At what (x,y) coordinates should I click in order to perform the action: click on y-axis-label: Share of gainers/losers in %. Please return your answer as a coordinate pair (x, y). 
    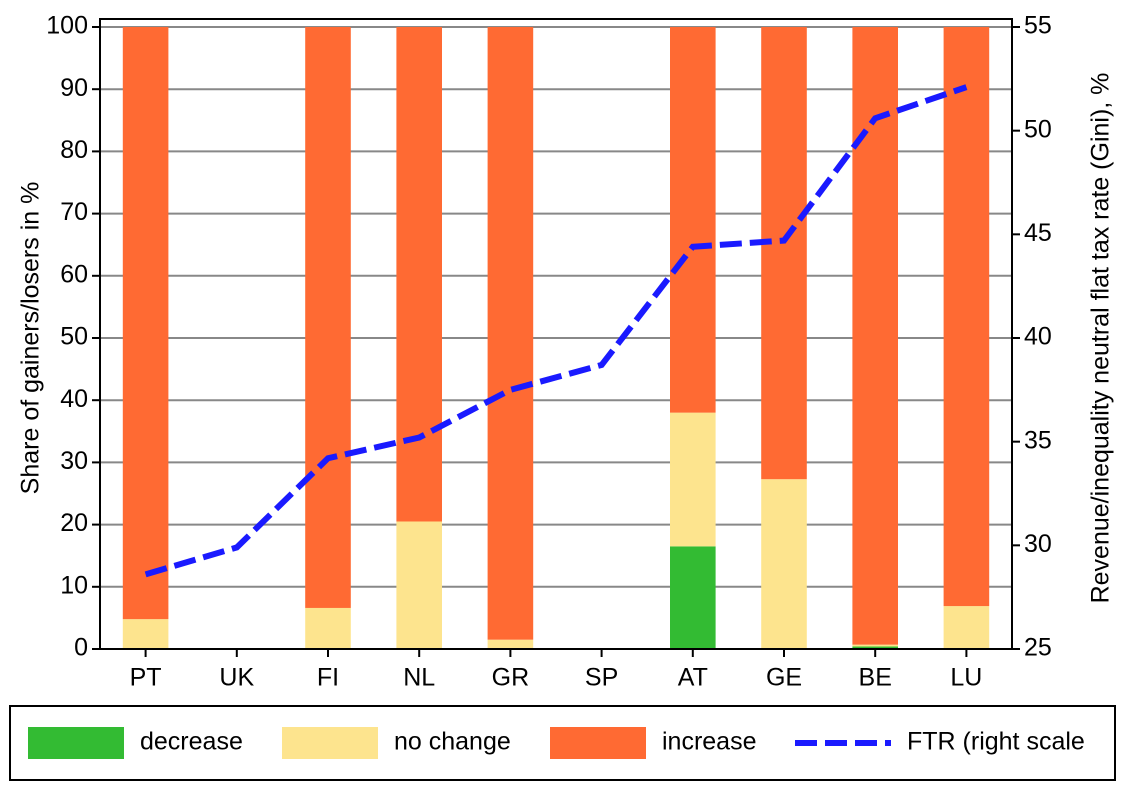
    Looking at the image, I should click on (31, 338).